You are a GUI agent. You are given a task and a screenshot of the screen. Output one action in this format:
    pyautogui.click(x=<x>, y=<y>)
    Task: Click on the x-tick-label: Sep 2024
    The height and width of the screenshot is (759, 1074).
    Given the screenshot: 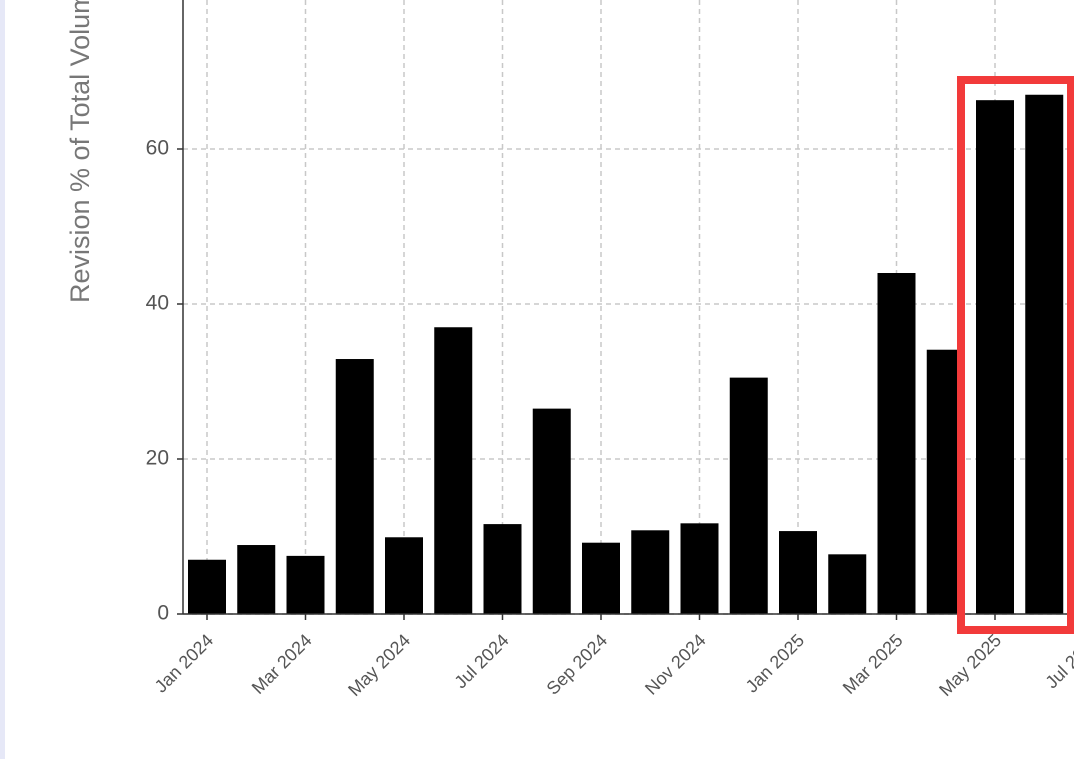 What is the action you would take?
    pyautogui.click(x=577, y=664)
    